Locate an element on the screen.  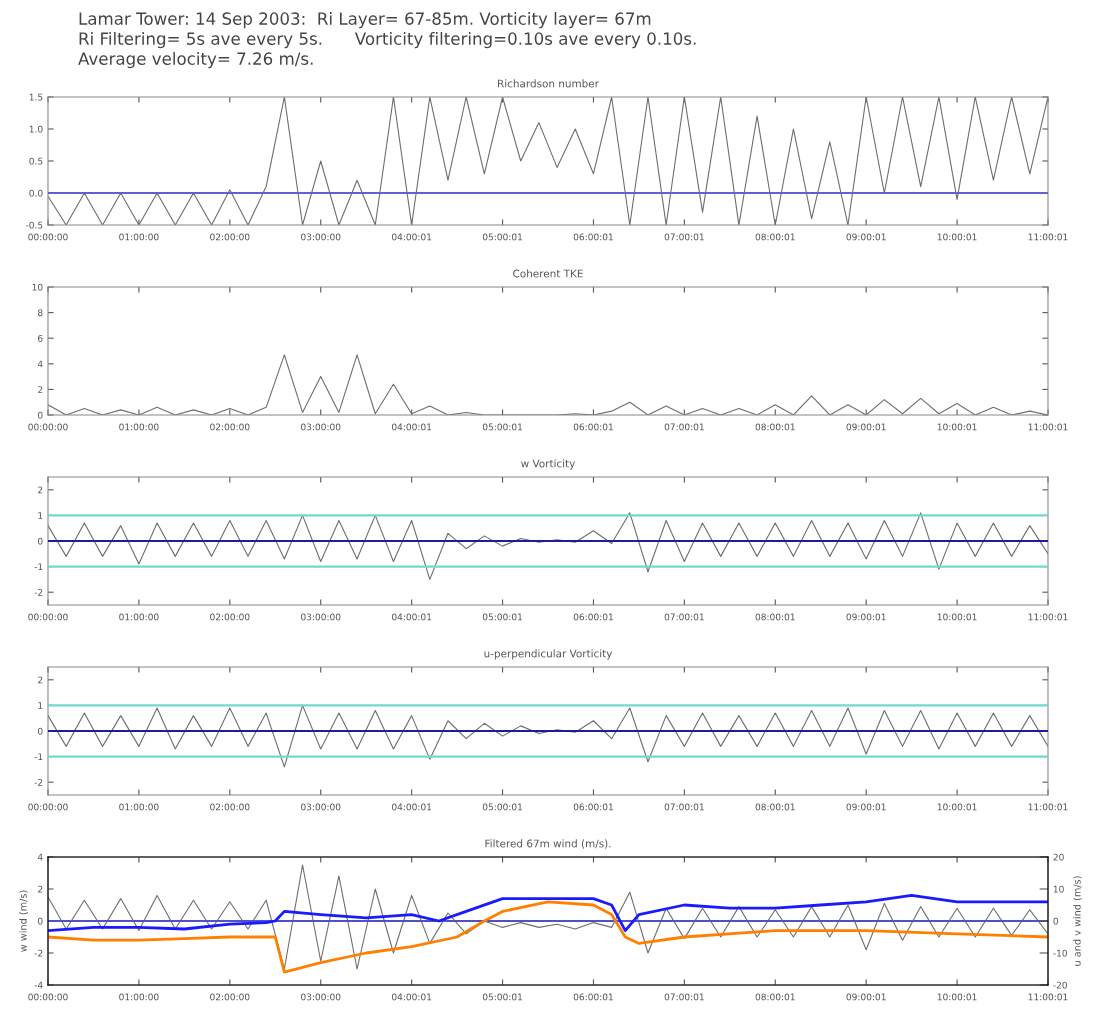
chart-title: w Vorticity is located at coordinates (548, 464).